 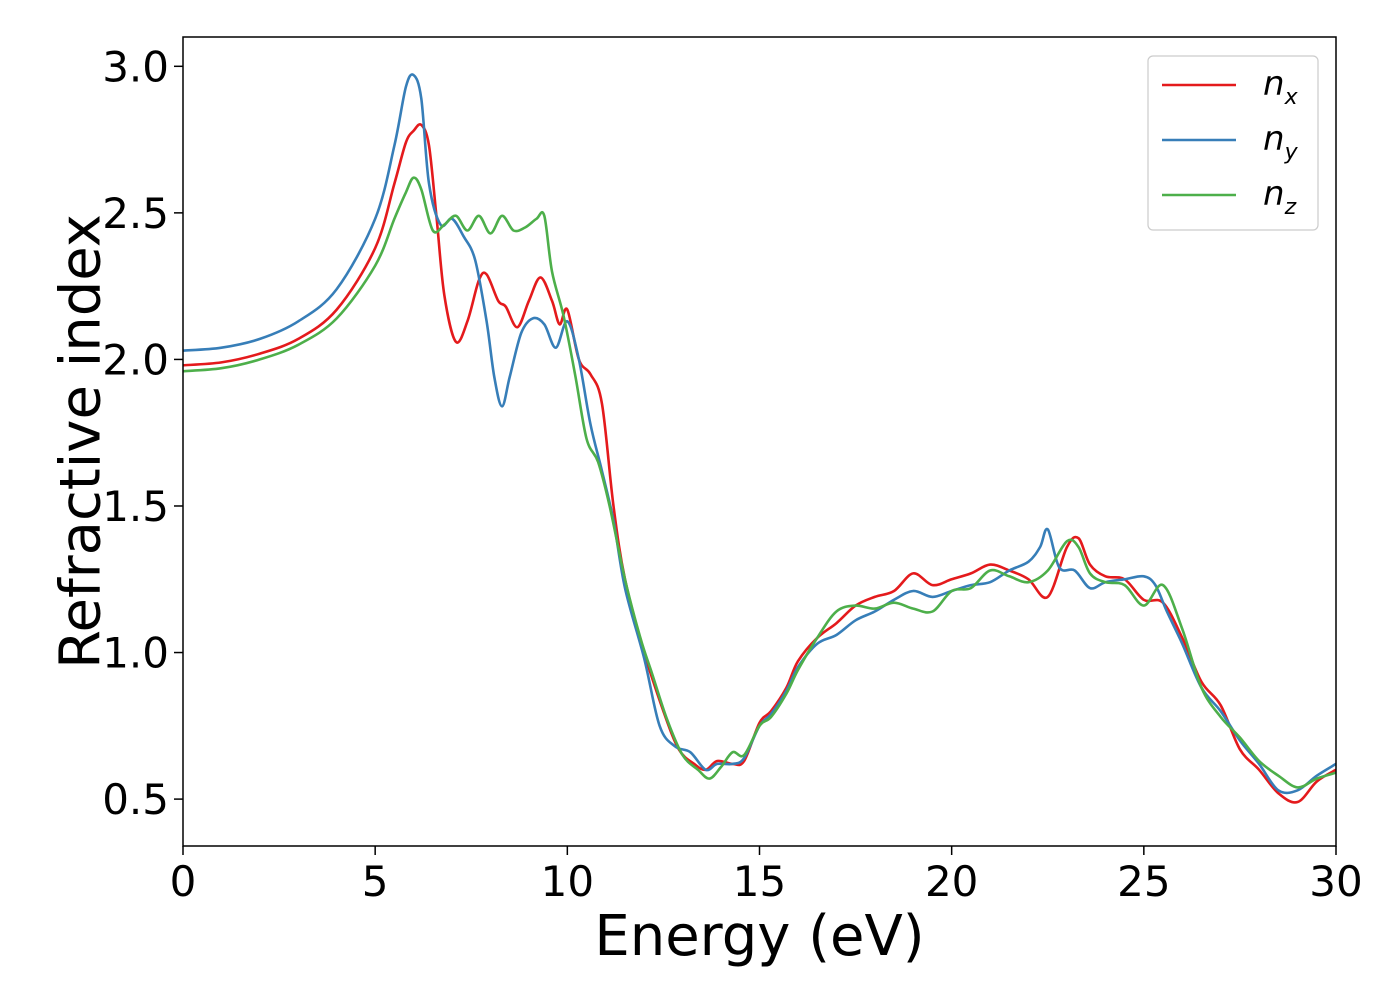 I want to click on y-tick-label: 0.5, so click(x=135, y=799).